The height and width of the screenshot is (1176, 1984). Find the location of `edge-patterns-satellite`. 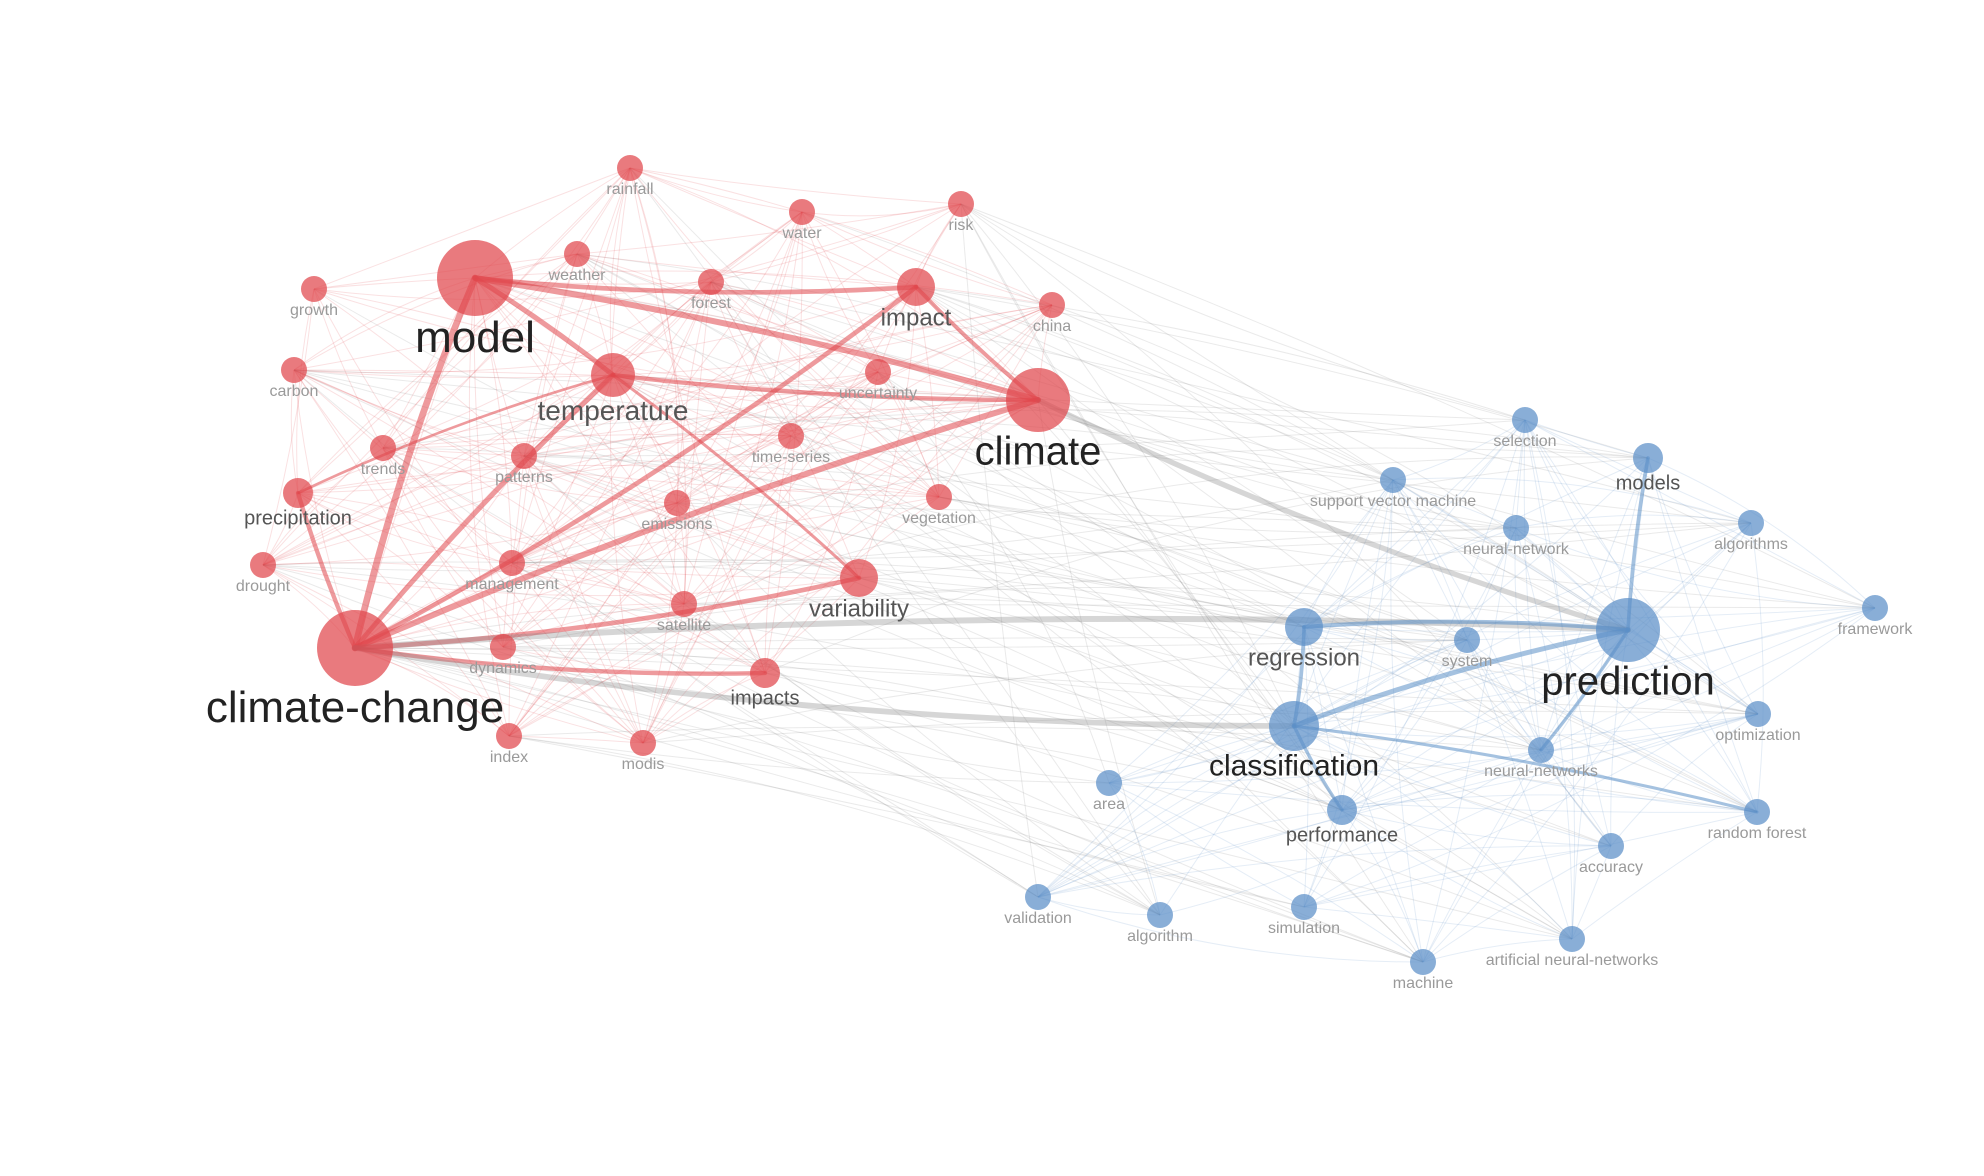

edge-patterns-satellite is located at coordinates (604, 530).